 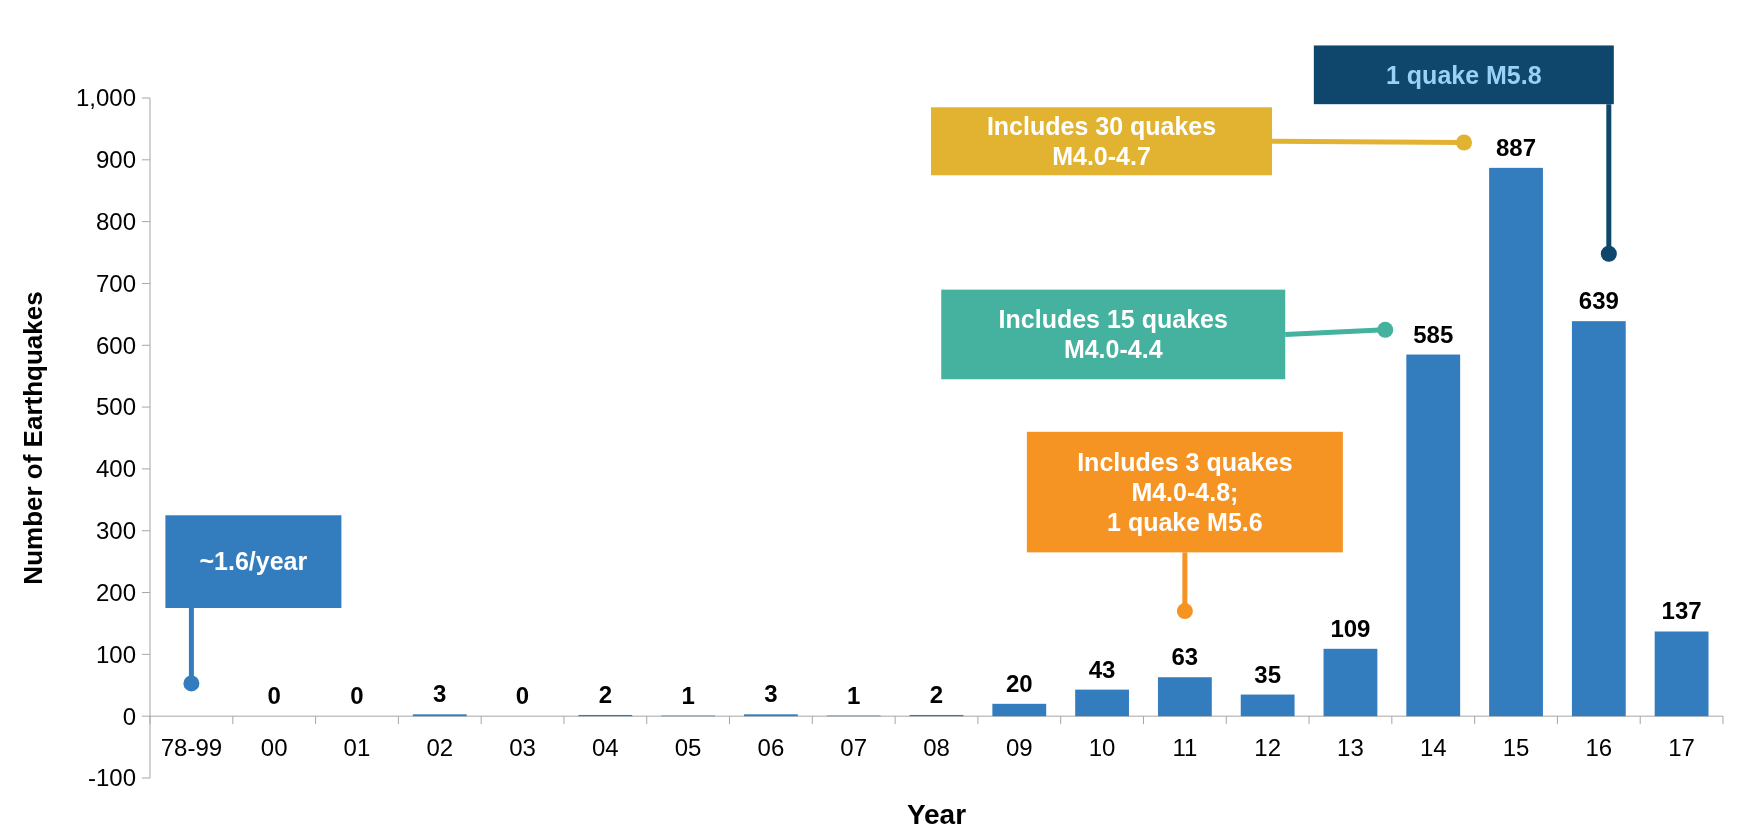 What do you see at coordinates (440, 748) in the screenshot?
I see `x-tick-label: 02` at bounding box center [440, 748].